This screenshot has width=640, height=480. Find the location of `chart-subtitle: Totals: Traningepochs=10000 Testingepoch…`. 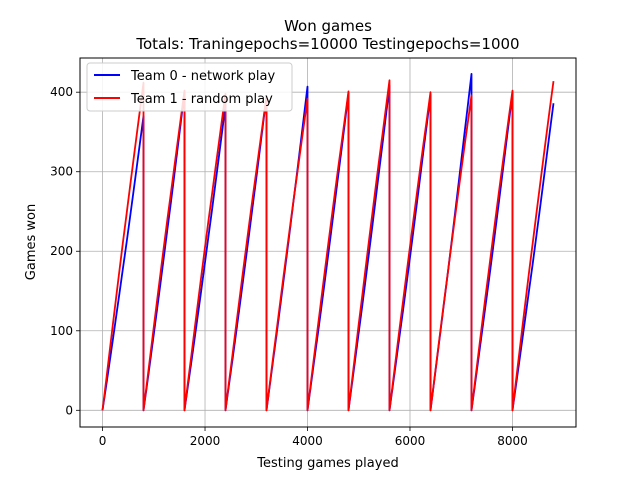

chart-subtitle: Totals: Traningepochs=10000 Testingepoch… is located at coordinates (327, 44).